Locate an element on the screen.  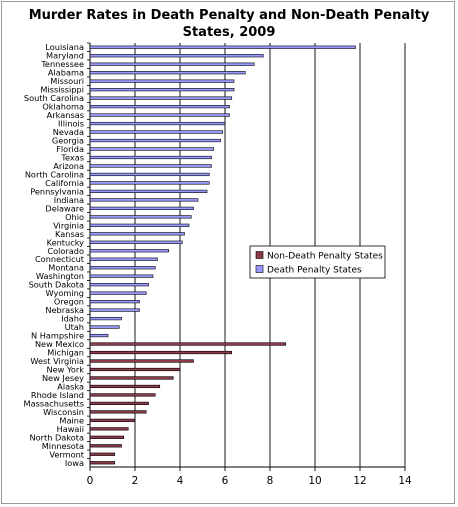
x-tick-label: 4 is located at coordinates (180, 481).